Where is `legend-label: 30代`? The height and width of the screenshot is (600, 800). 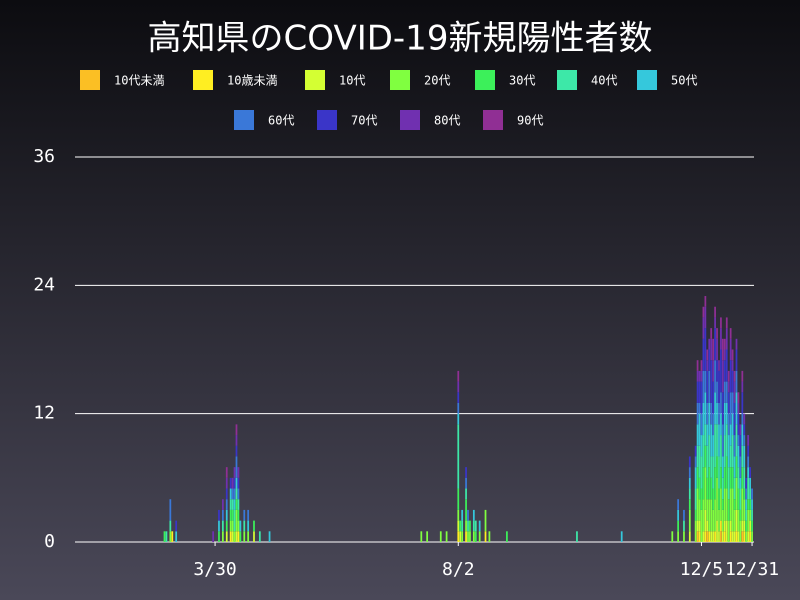 legend-label: 30代 is located at coordinates (522, 81).